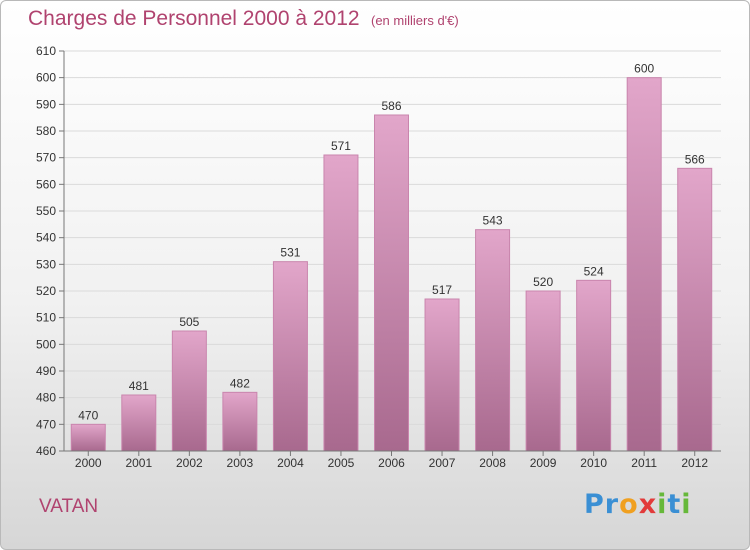 The image size is (750, 550). What do you see at coordinates (341, 303) in the screenshot?
I see `bar-2005` at bounding box center [341, 303].